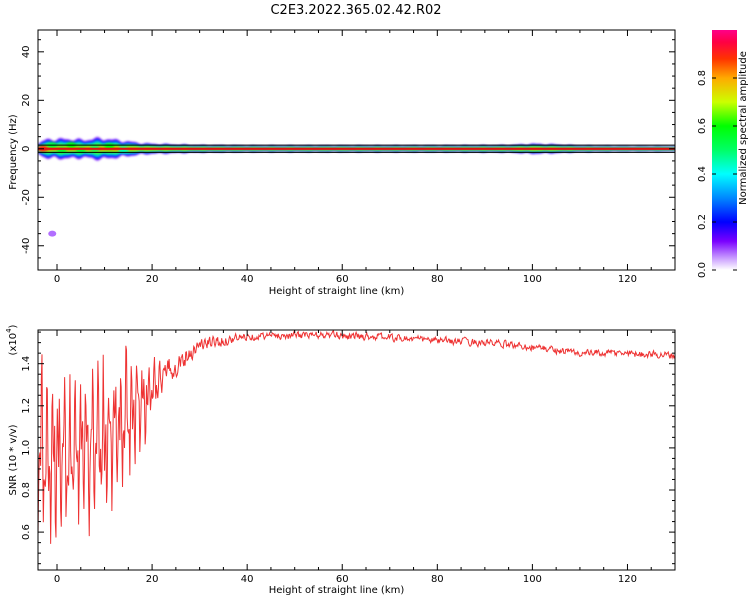 This screenshot has width=750, height=604. Describe the element at coordinates (355, 10) in the screenshot. I see `figure-title: C2E3.2022.365.02.42.R02` at that location.